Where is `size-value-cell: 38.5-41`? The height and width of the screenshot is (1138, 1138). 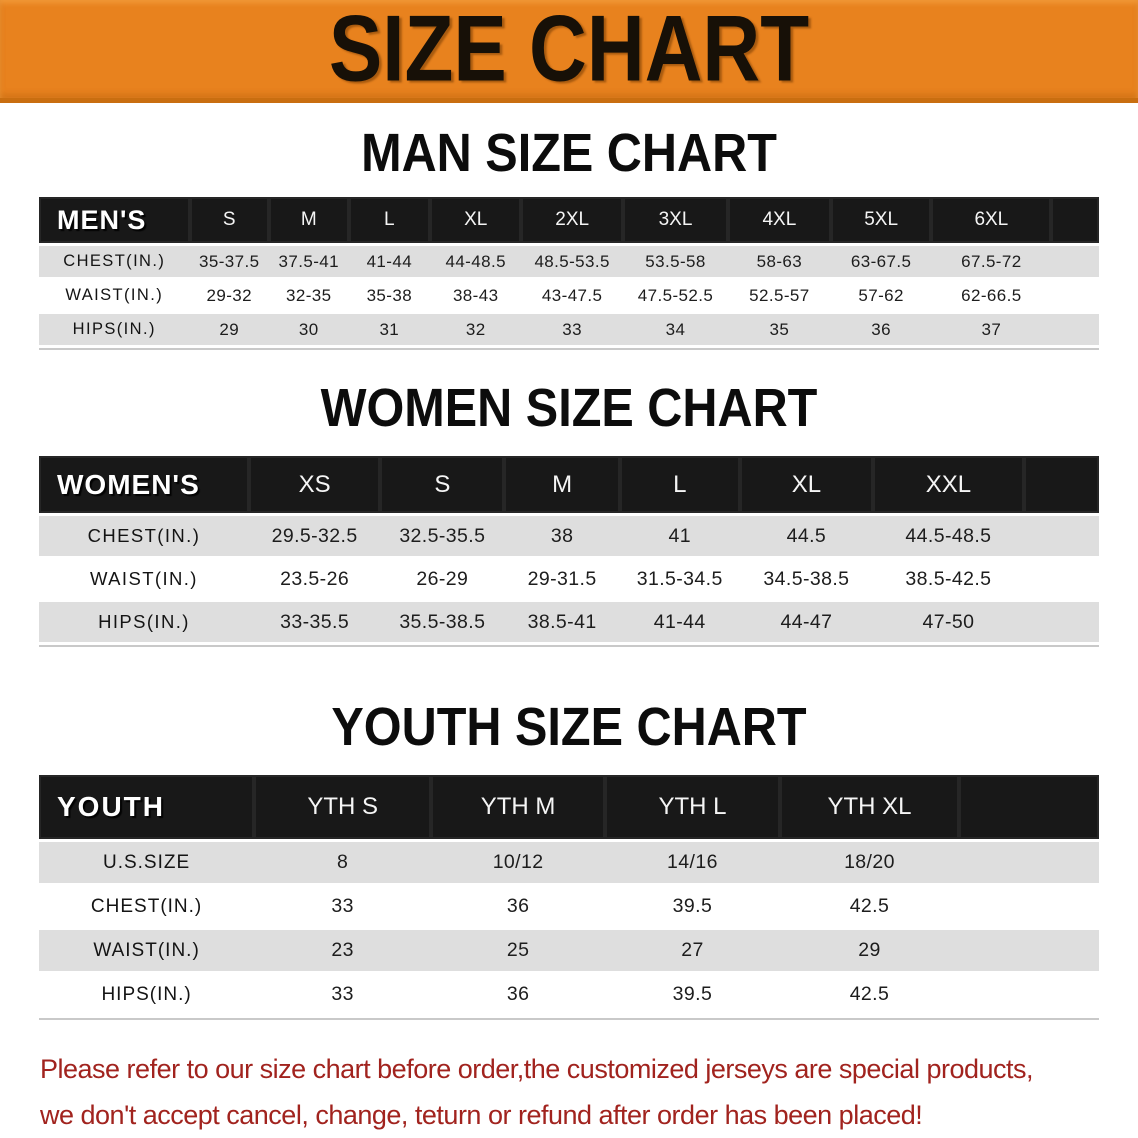
size-value-cell: 38.5-41 is located at coordinates (562, 623).